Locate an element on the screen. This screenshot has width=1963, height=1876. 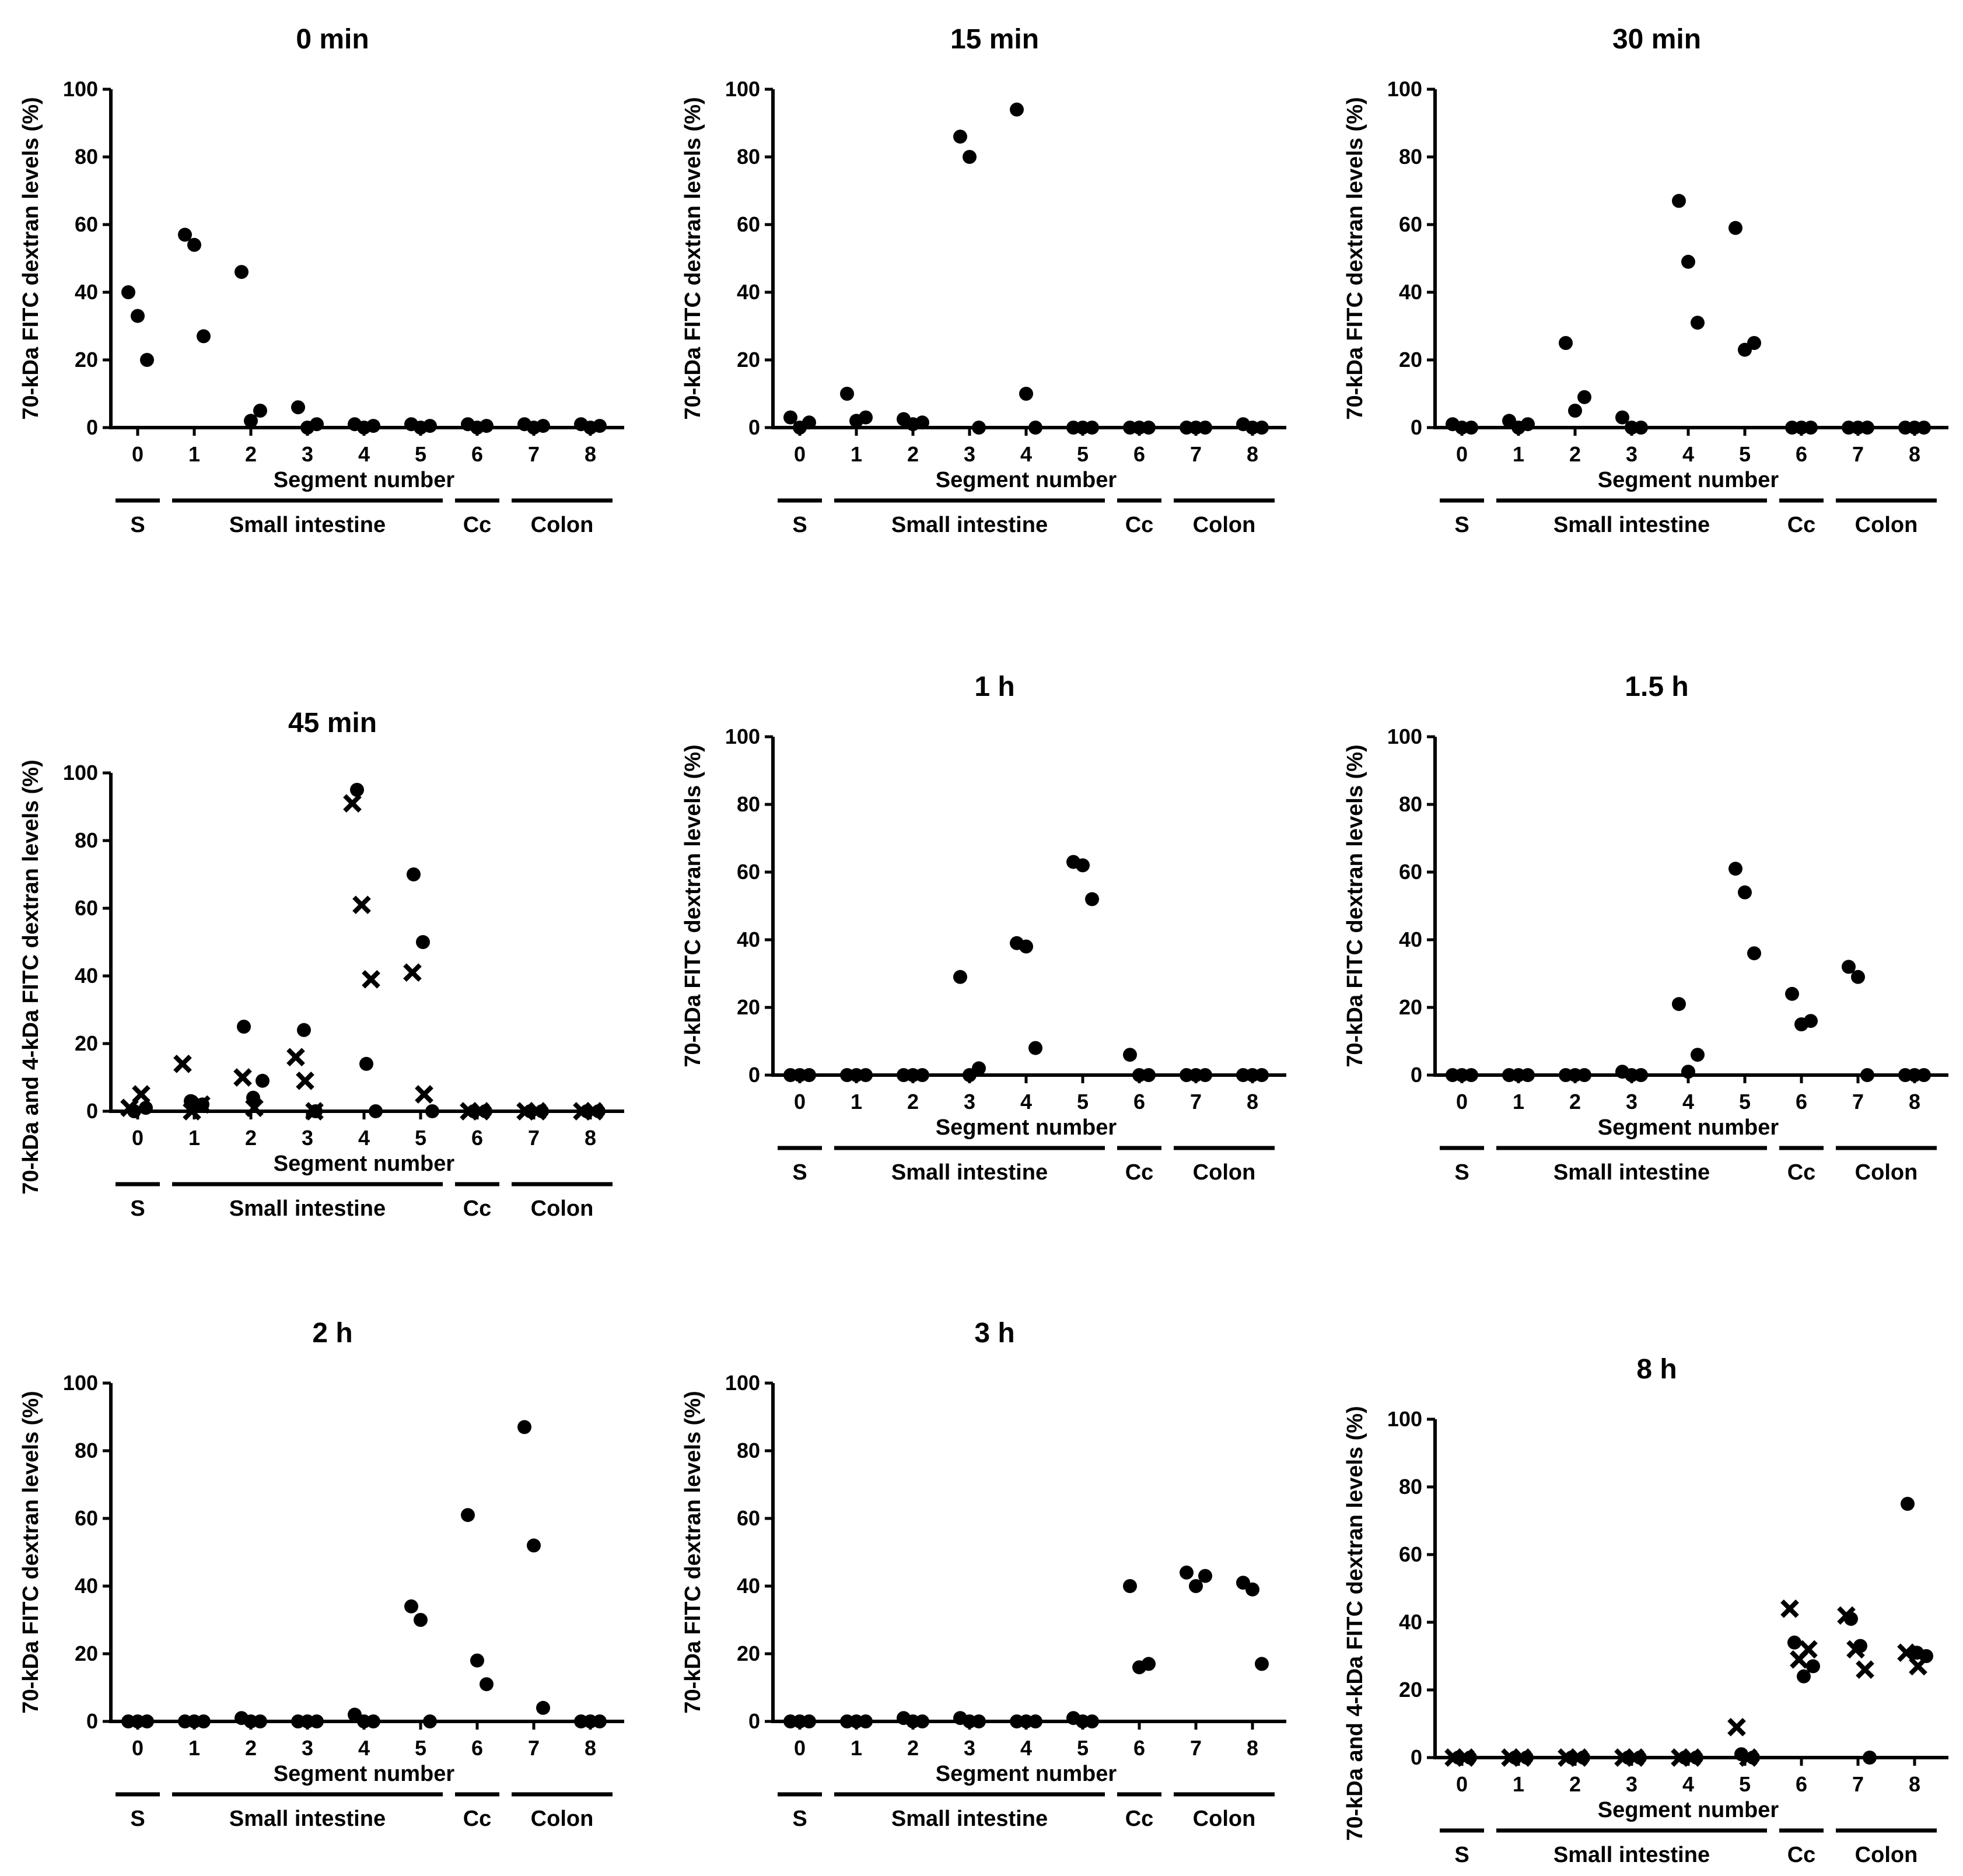
panel-title: 1.5 h is located at coordinates (1657, 687).